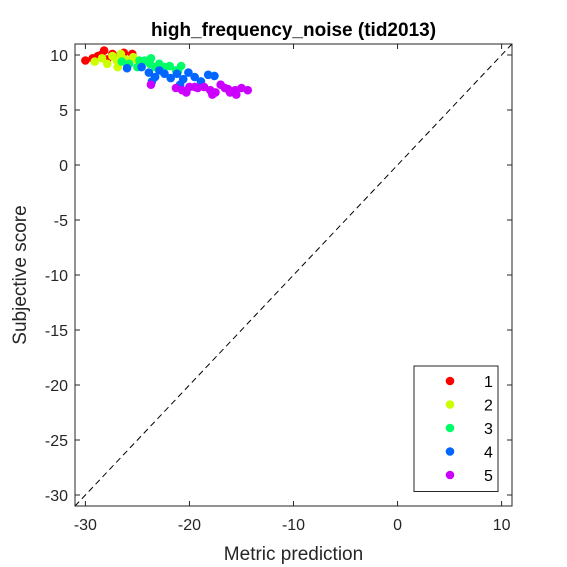  What do you see at coordinates (502, 525) in the screenshot?
I see `x-tick-label: 10` at bounding box center [502, 525].